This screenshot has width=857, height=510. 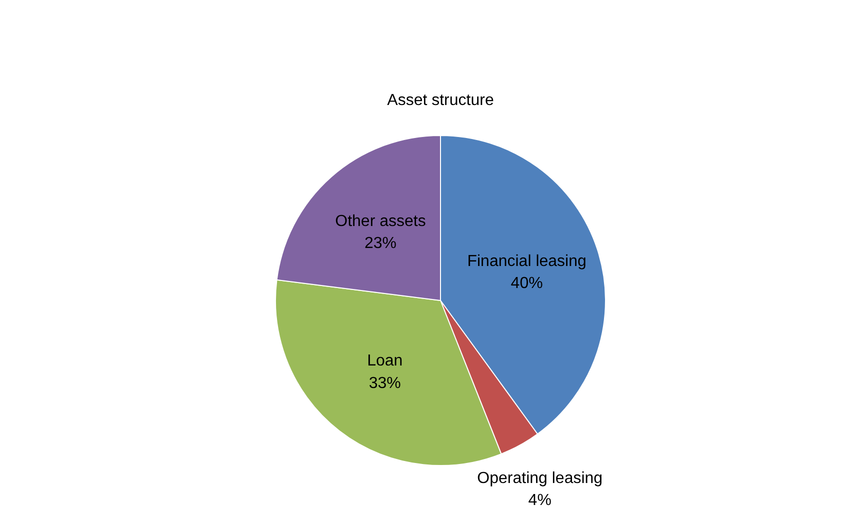 What do you see at coordinates (380, 221) in the screenshot?
I see `slice-label: Other assets` at bounding box center [380, 221].